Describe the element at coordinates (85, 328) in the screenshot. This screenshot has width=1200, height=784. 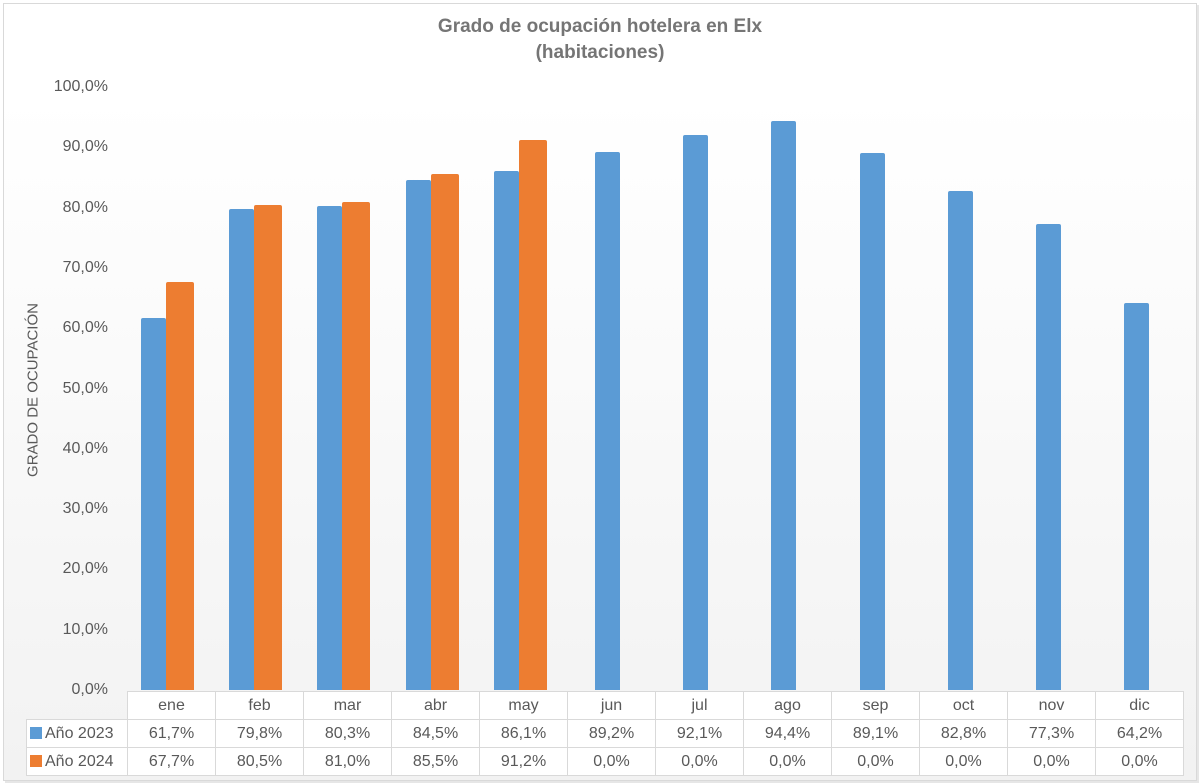
I see `y-tick-label: 60,0%` at that location.